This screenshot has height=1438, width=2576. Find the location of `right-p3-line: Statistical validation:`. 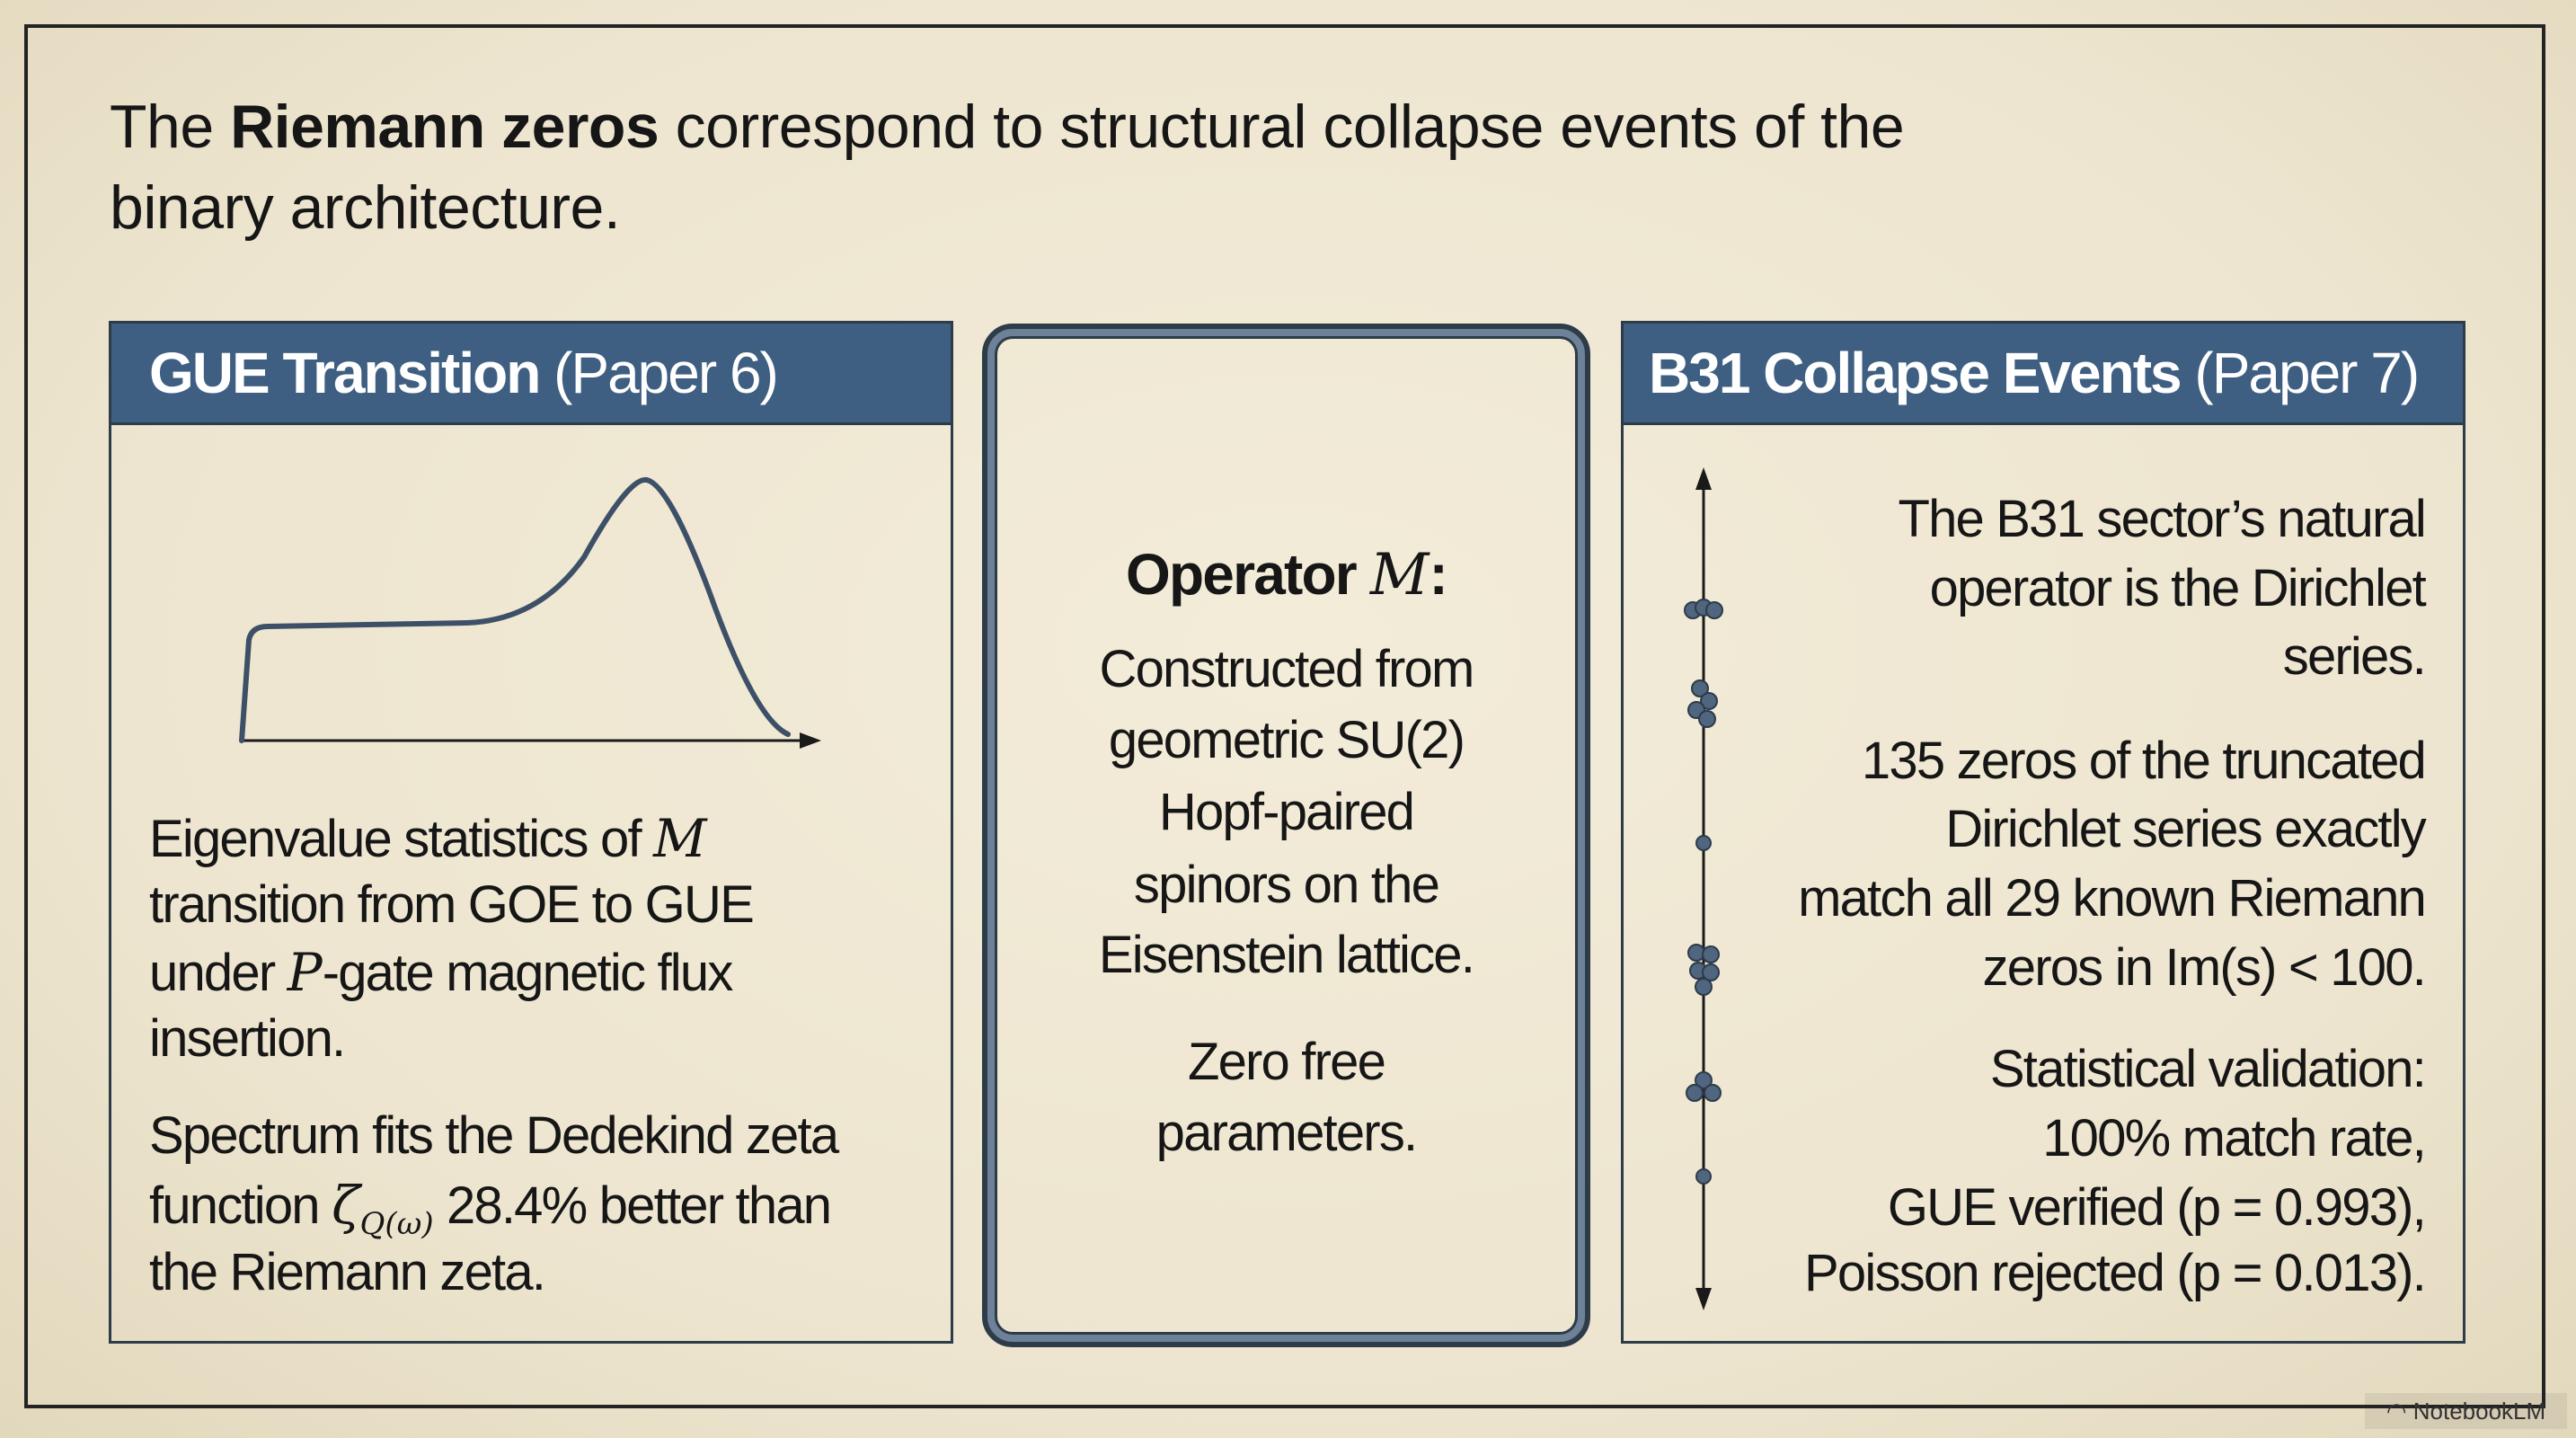

right-p3-line: Statistical validation: is located at coordinates (2208, 1069).